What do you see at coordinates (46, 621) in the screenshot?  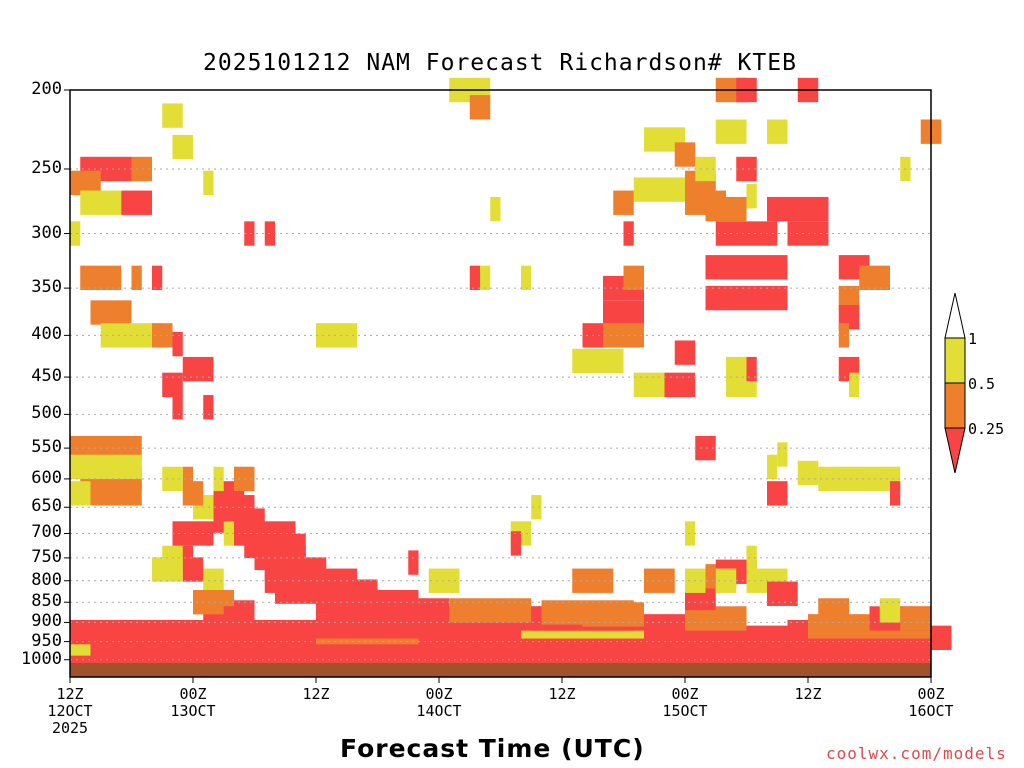 I see `y-tick-label: 900` at bounding box center [46, 621].